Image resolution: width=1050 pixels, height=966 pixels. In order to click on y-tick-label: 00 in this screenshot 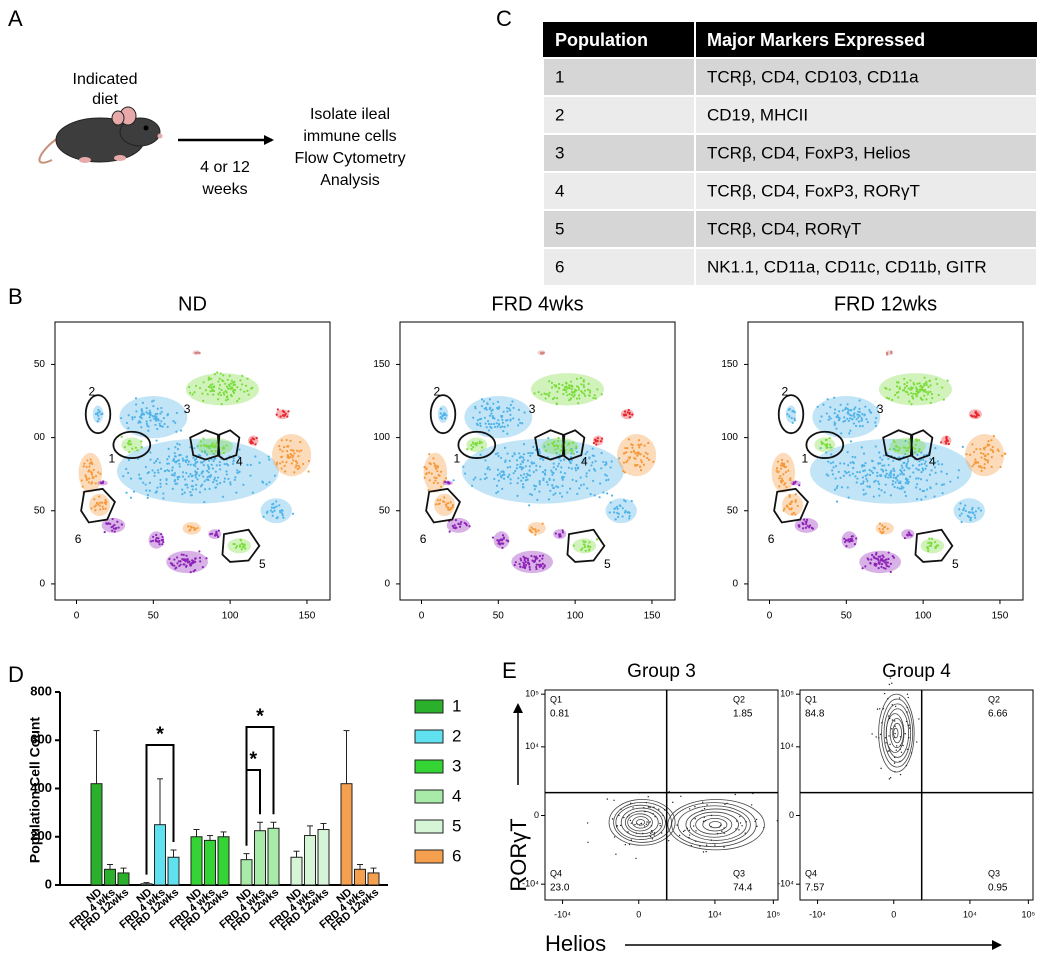, I will do `click(40, 437)`.